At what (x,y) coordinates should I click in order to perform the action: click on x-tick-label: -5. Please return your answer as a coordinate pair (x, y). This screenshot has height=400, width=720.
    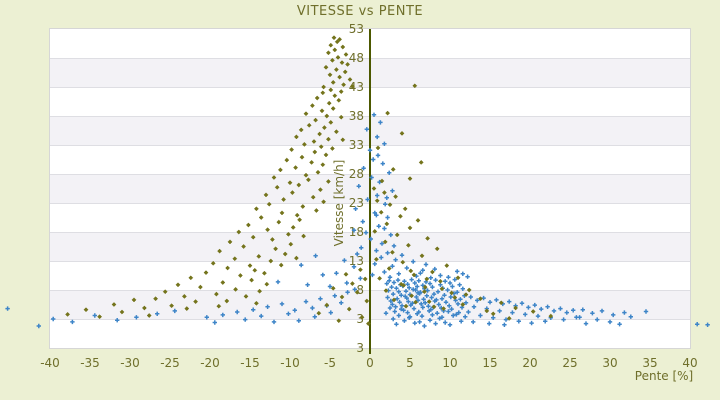
    Looking at the image, I should click on (330, 363).